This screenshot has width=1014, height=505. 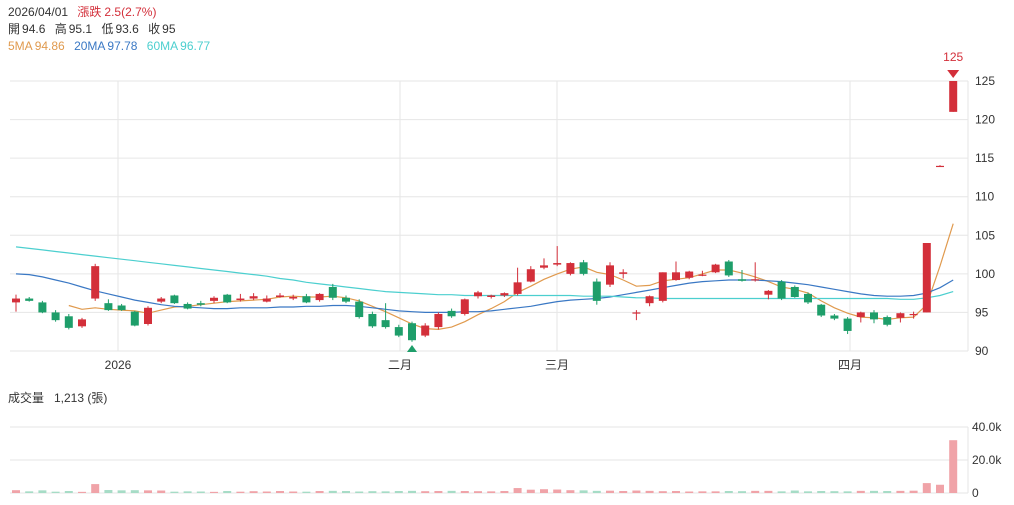 What do you see at coordinates (982, 351) in the screenshot?
I see `price-tick-label: 90` at bounding box center [982, 351].